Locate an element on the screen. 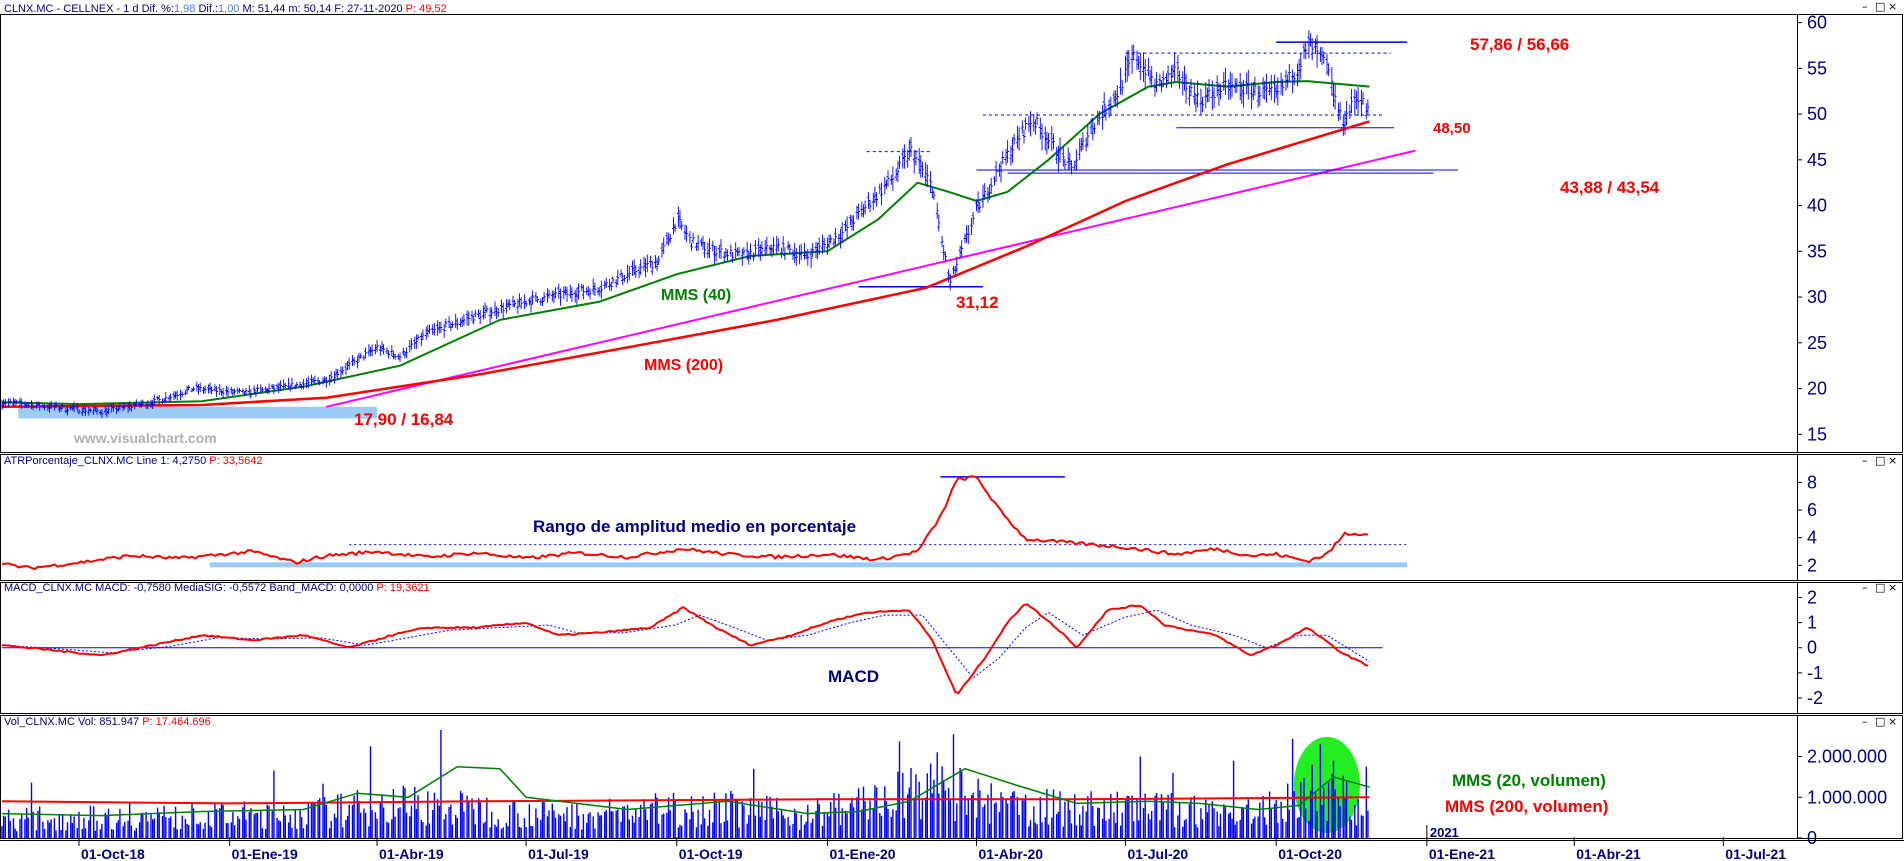  y-tick-label-macd: -1 is located at coordinates (1815, 673).